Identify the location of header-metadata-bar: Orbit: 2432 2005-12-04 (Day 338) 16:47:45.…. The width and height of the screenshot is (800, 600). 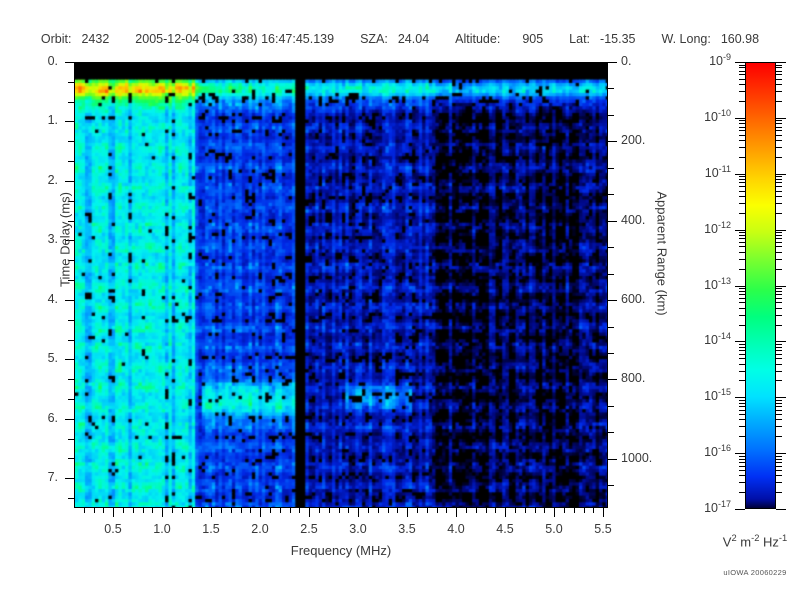
(400, 39).